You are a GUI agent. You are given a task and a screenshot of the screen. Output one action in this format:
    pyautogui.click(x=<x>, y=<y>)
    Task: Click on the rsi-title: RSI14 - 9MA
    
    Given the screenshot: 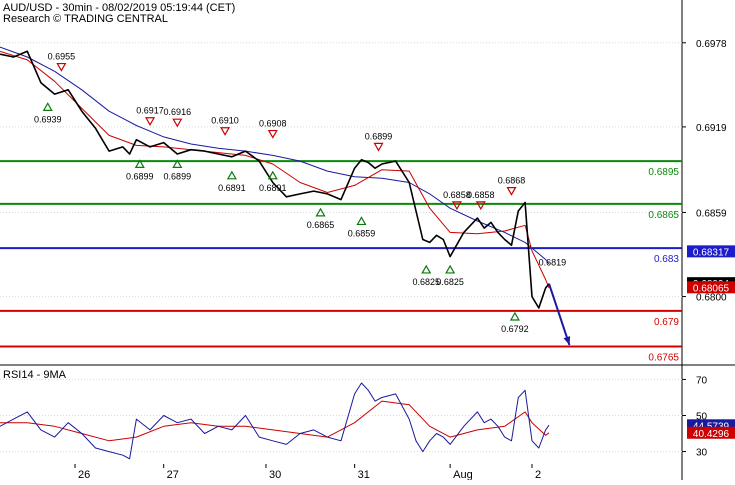 What is the action you would take?
    pyautogui.click(x=35, y=375)
    